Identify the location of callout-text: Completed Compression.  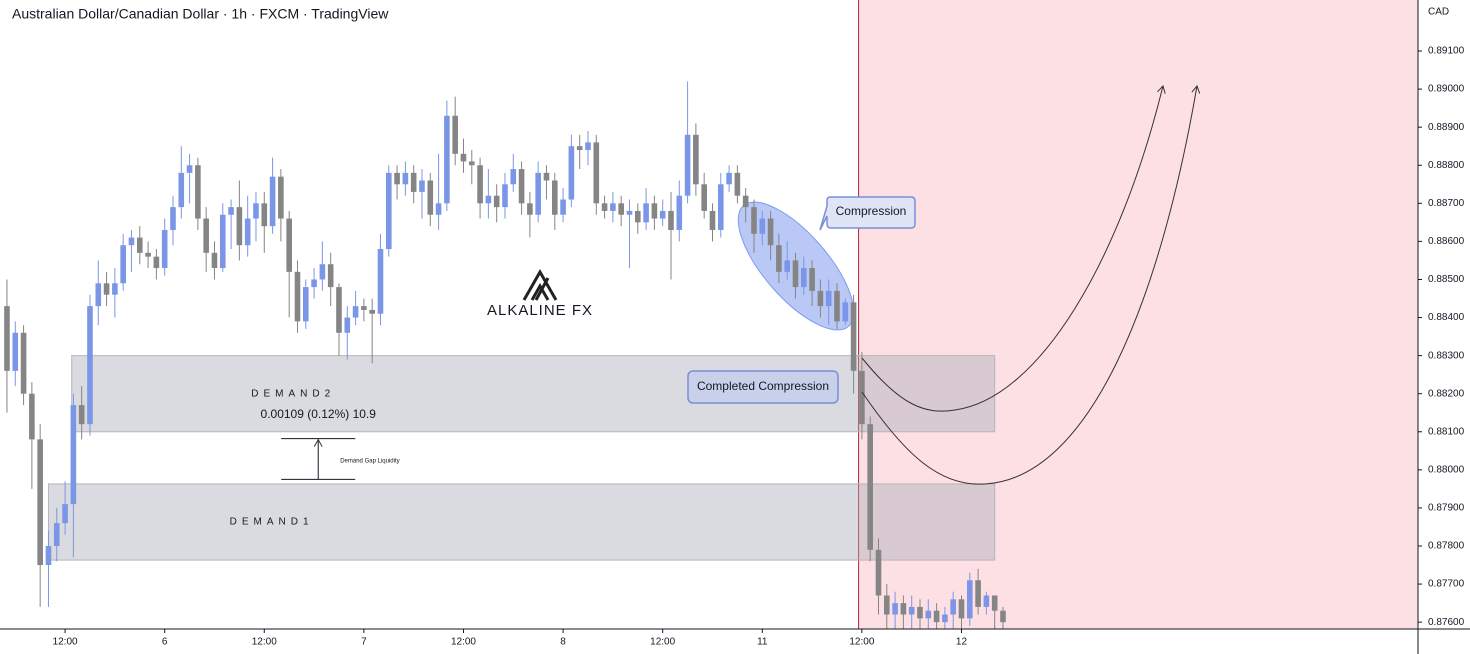
(763, 386).